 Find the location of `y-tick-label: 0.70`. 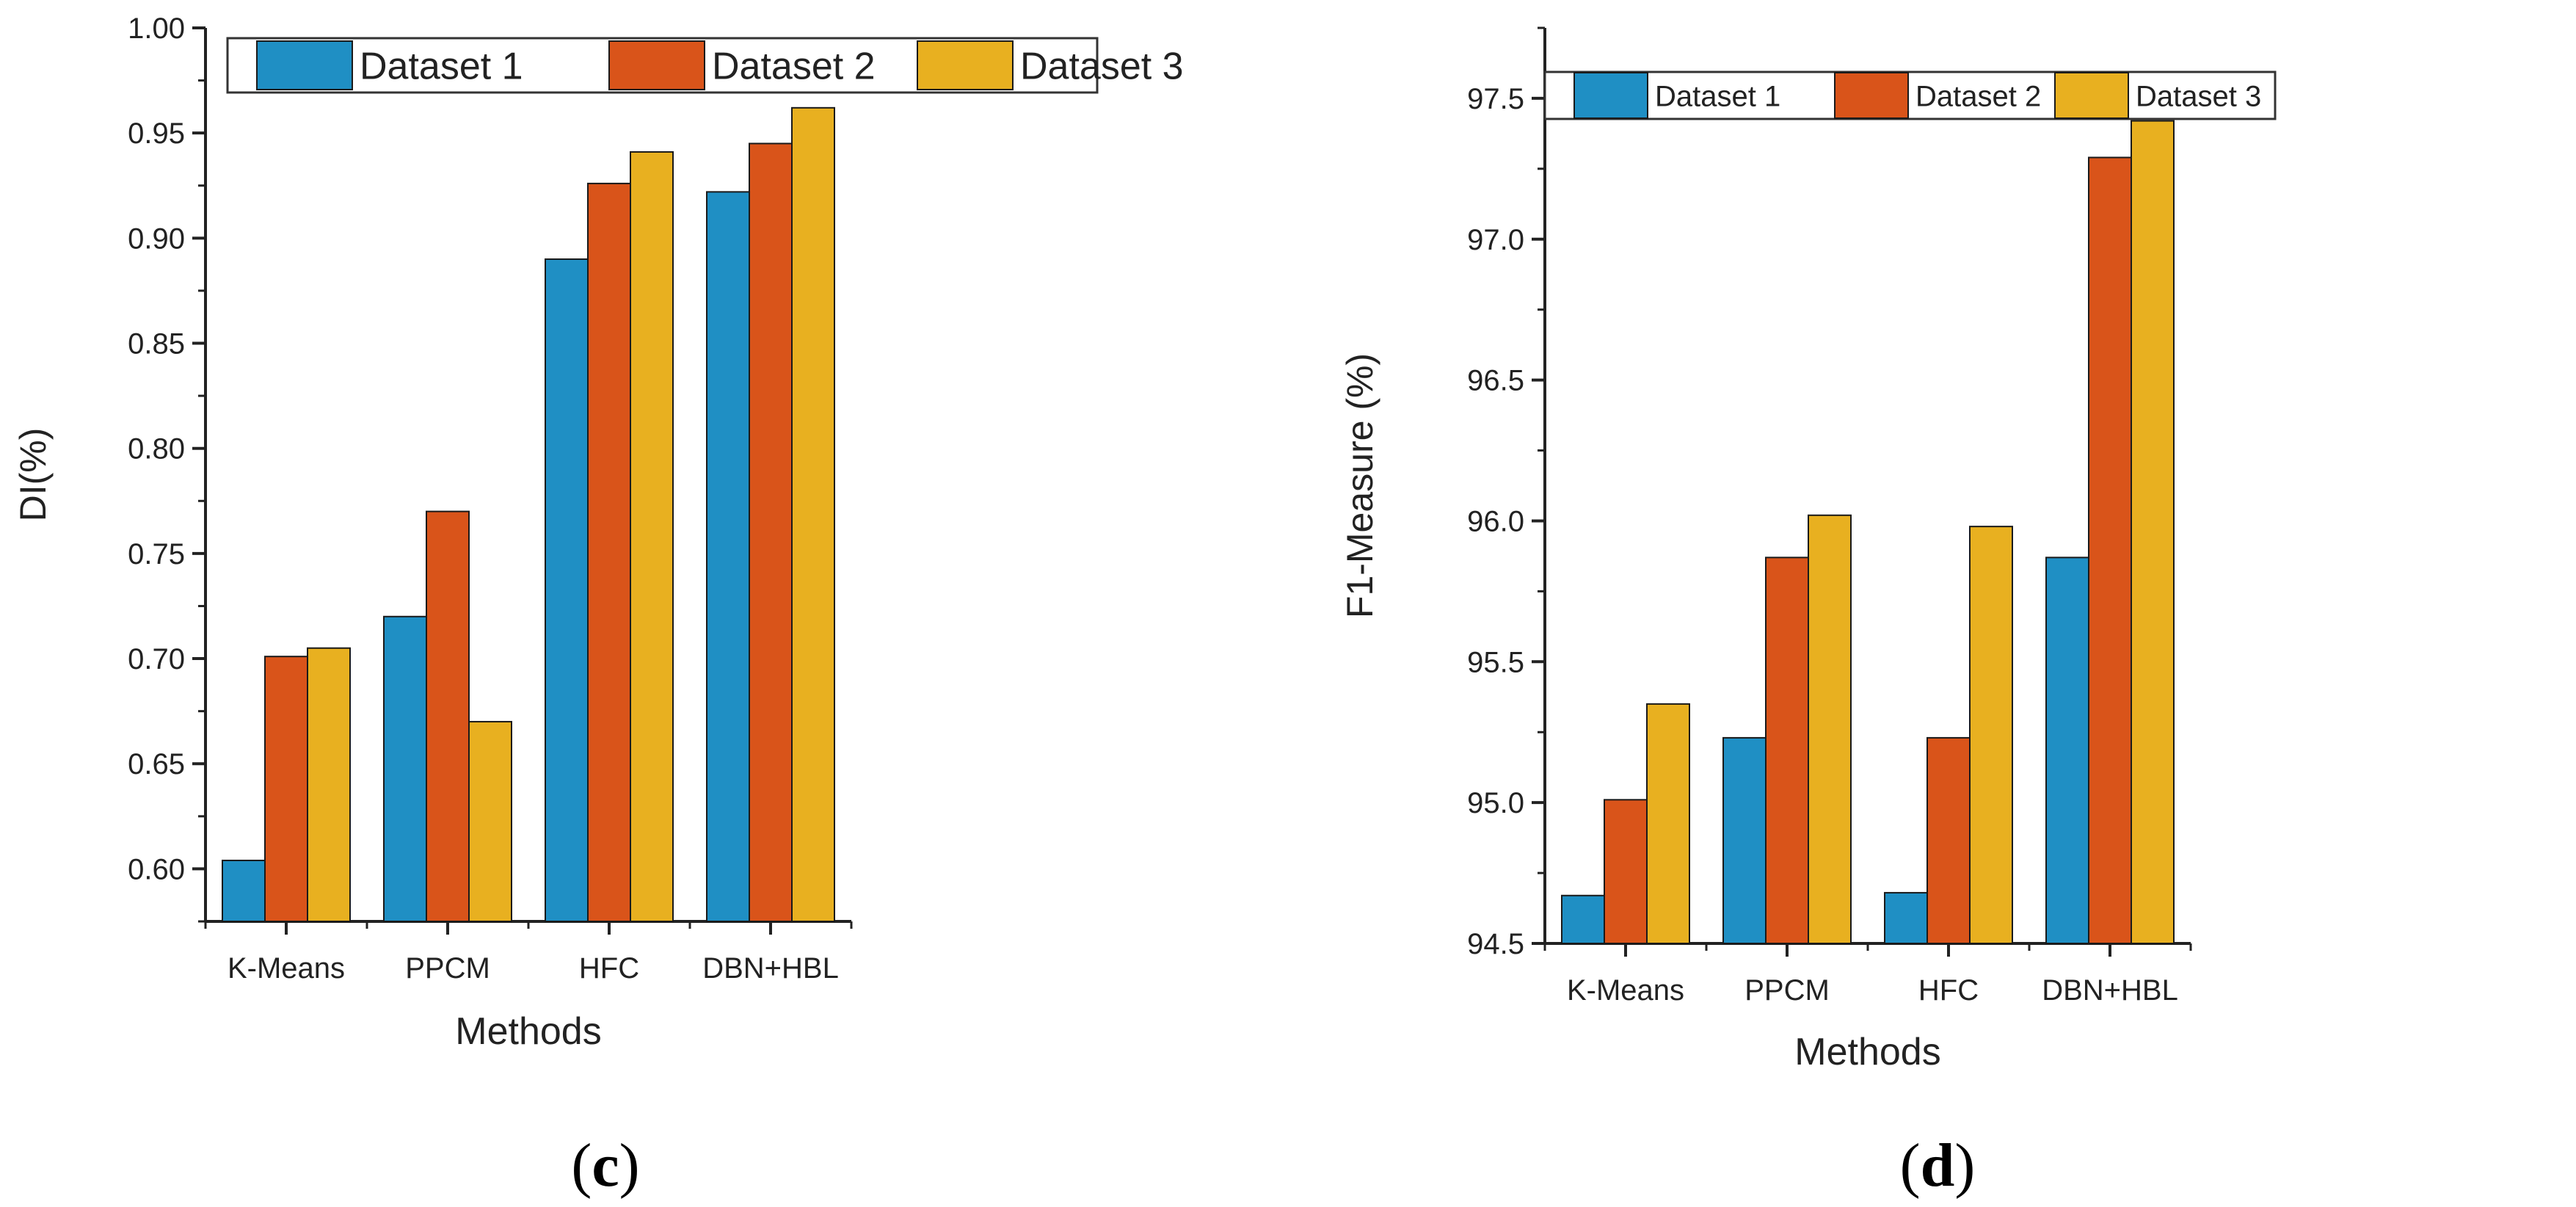

y-tick-label: 0.70 is located at coordinates (156, 659).